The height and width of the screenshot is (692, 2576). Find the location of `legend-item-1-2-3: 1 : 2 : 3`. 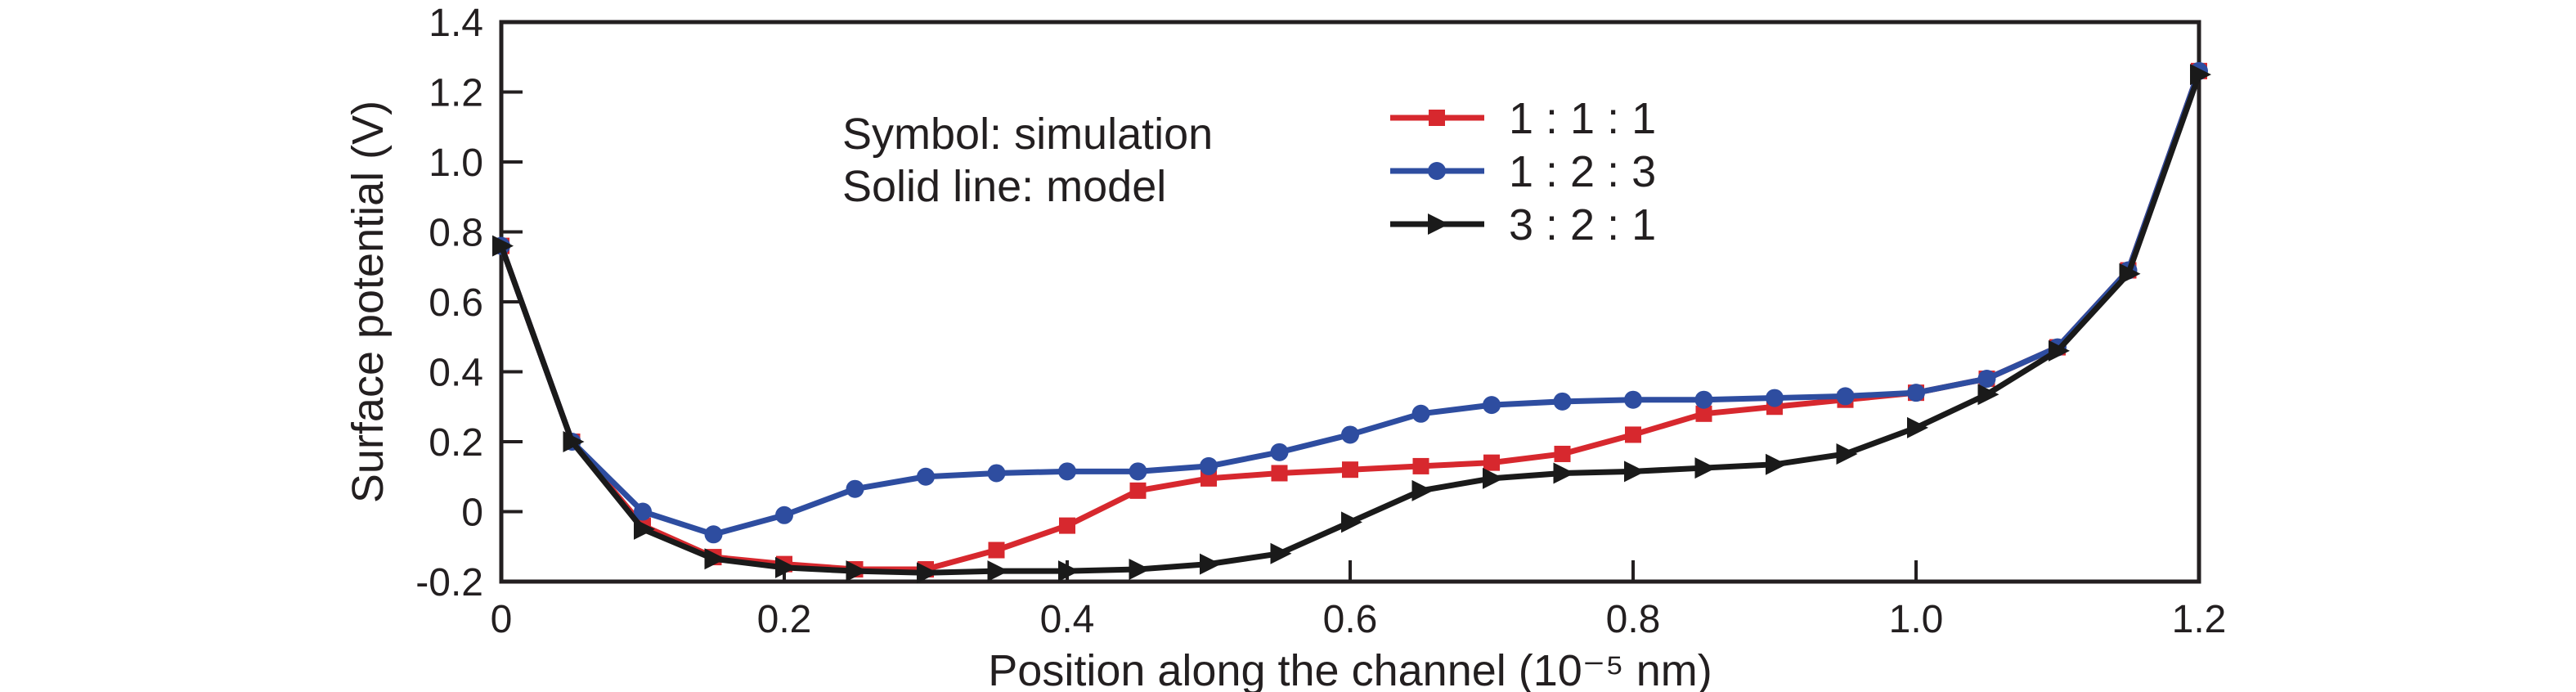

legend-item-1-2-3: 1 : 2 : 3 is located at coordinates (1523, 171).